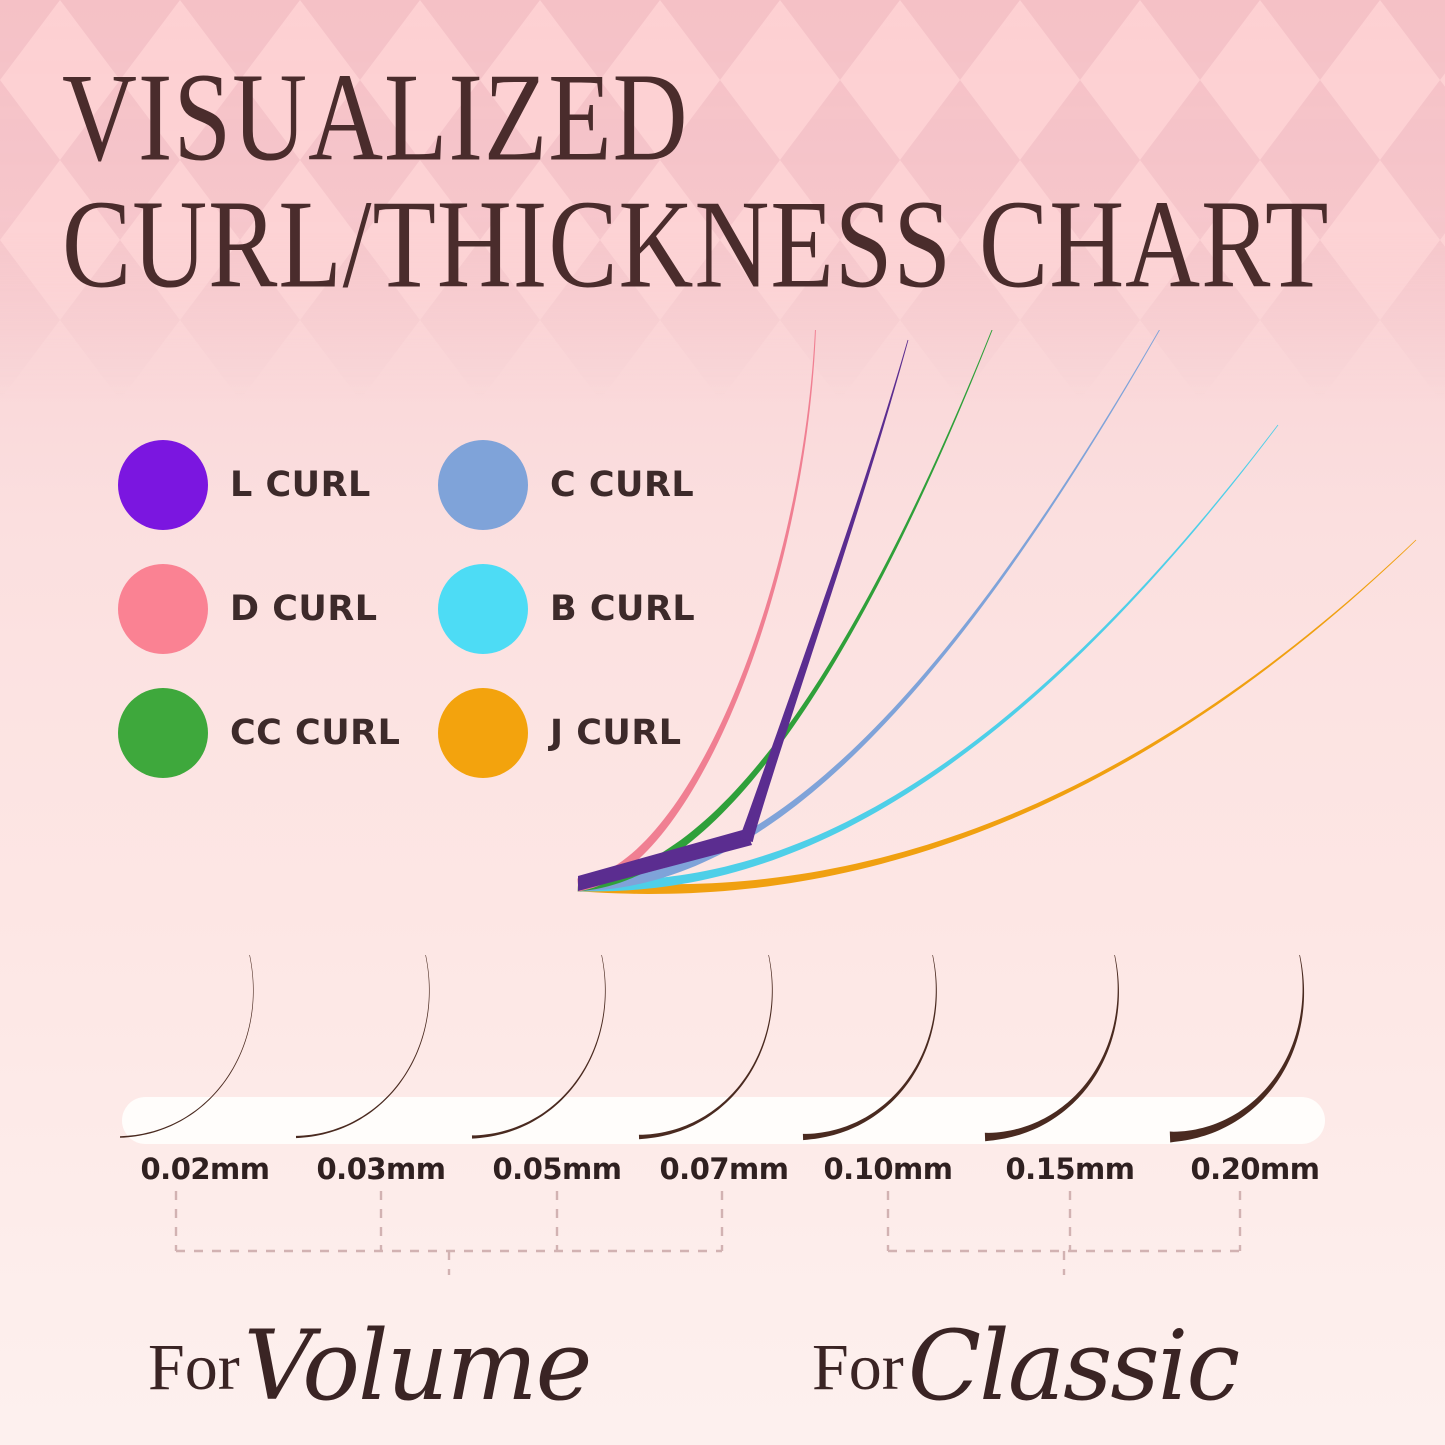 The image size is (1445, 1445). Describe the element at coordinates (724, 1169) in the screenshot. I see `thickness-label-3: 0.07mm` at that location.